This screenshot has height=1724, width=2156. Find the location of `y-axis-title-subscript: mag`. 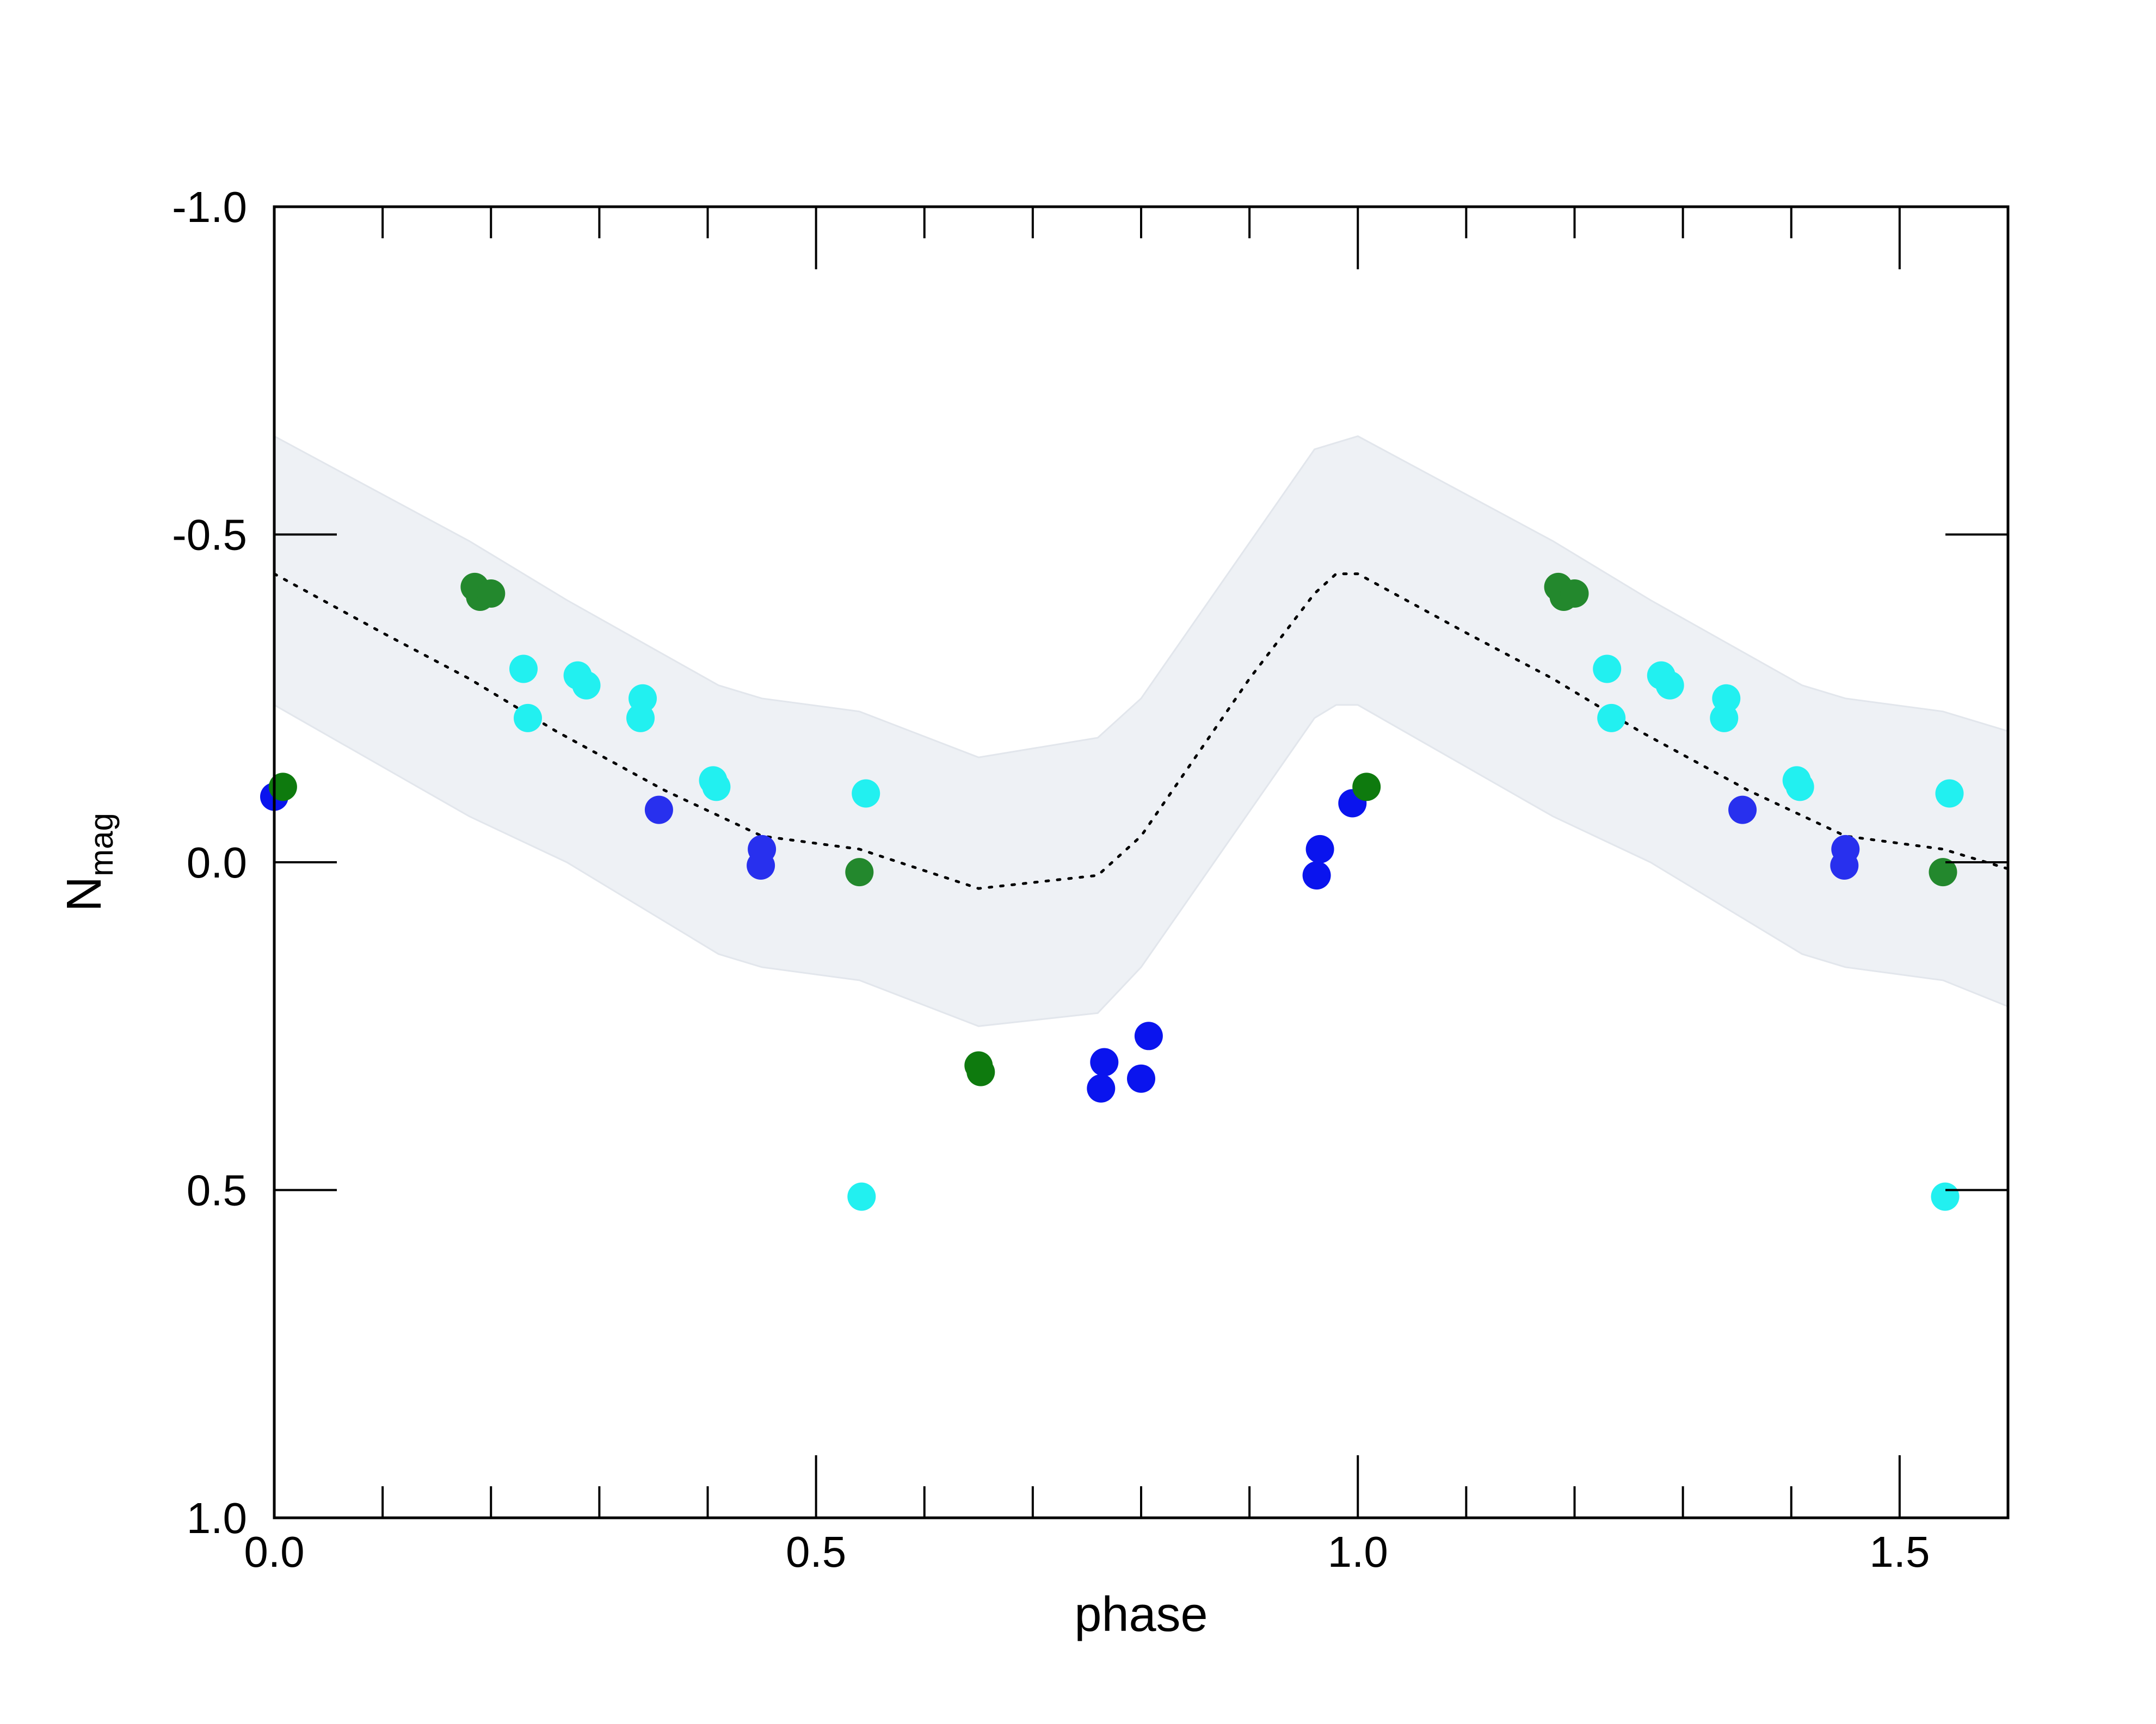

y-axis-title-subscript: mag is located at coordinates (101, 845).